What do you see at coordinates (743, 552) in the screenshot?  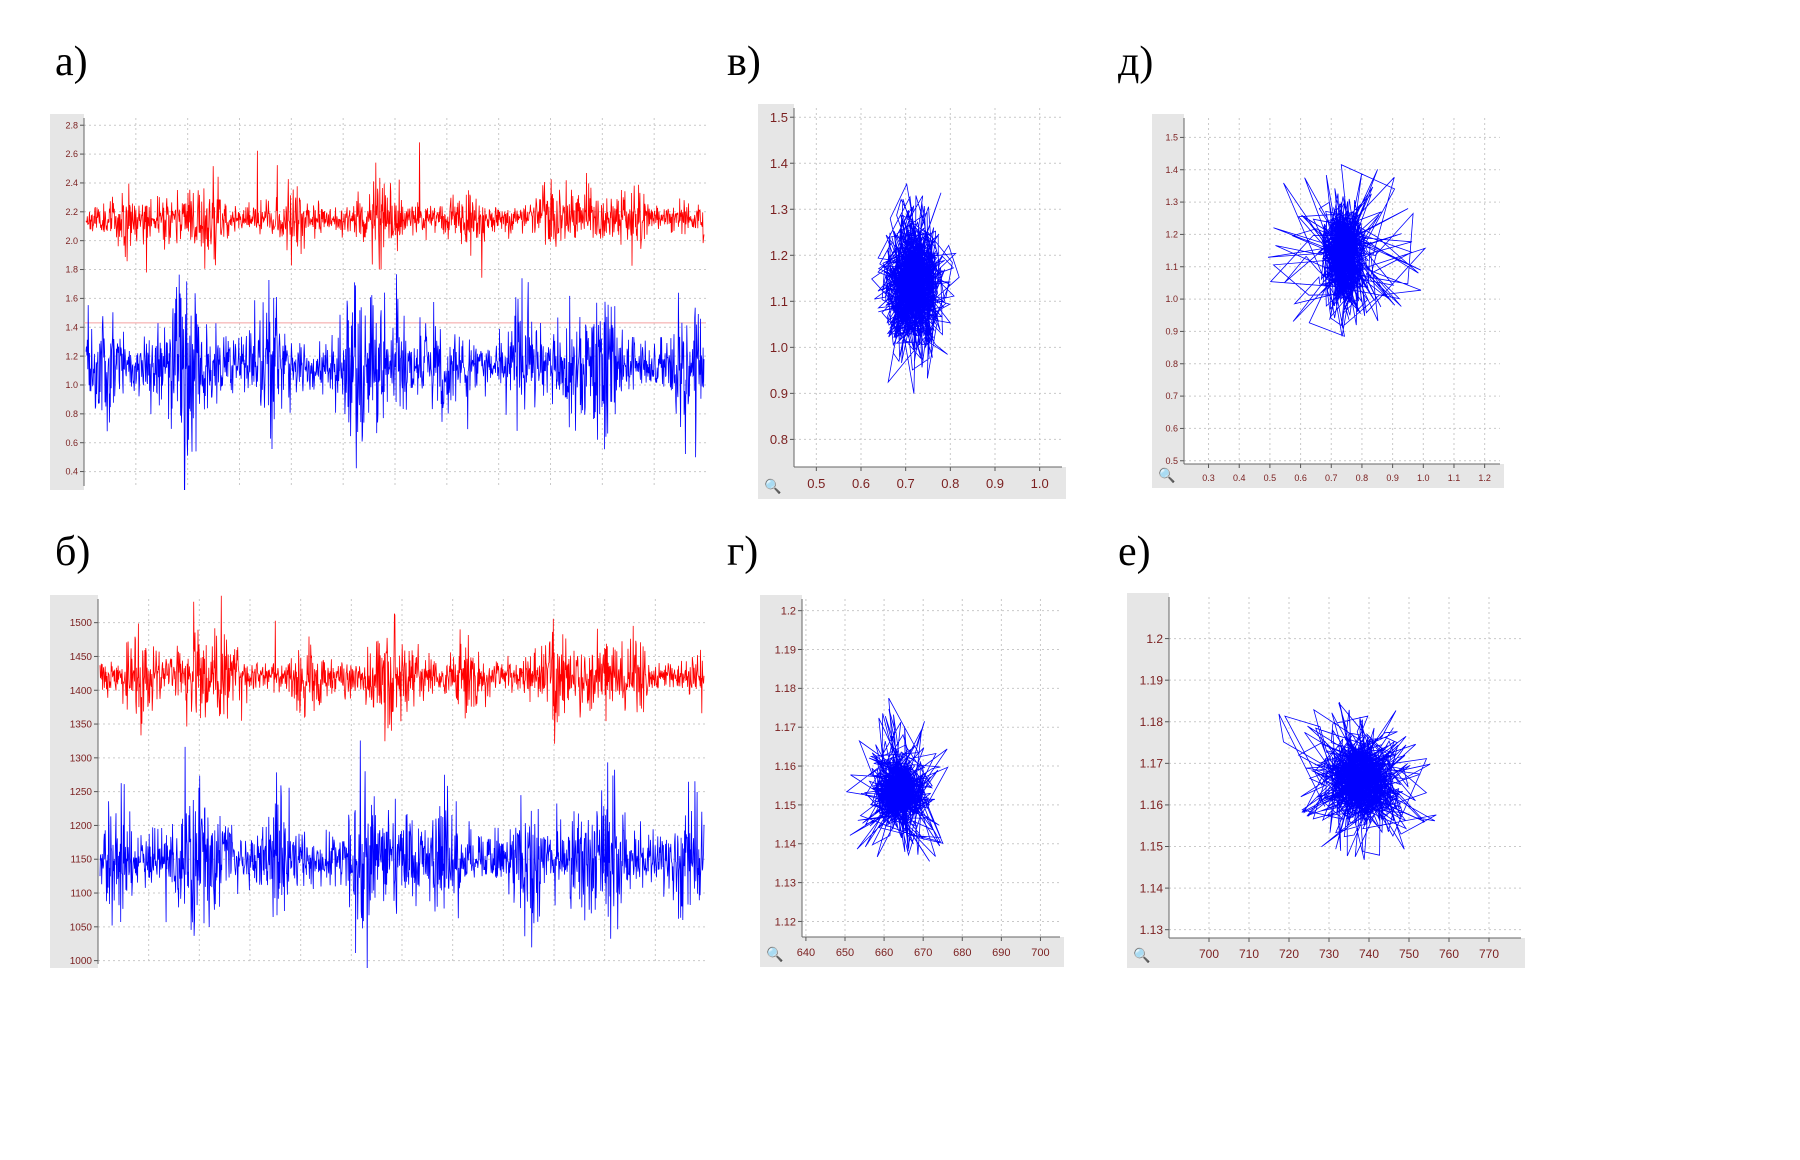 I see `panel-label-g: г)` at bounding box center [743, 552].